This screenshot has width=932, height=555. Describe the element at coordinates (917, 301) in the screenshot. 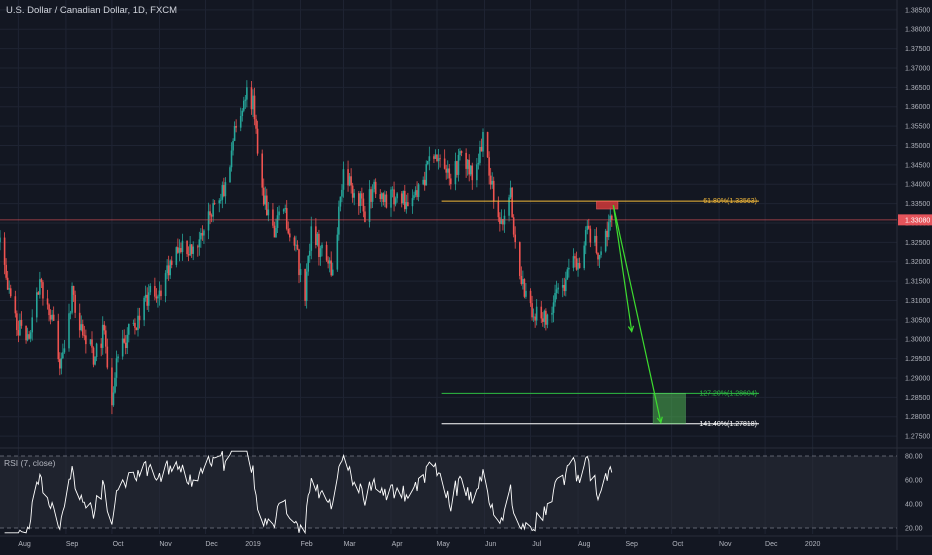

I see `price-tick-label: 1.31000` at that location.